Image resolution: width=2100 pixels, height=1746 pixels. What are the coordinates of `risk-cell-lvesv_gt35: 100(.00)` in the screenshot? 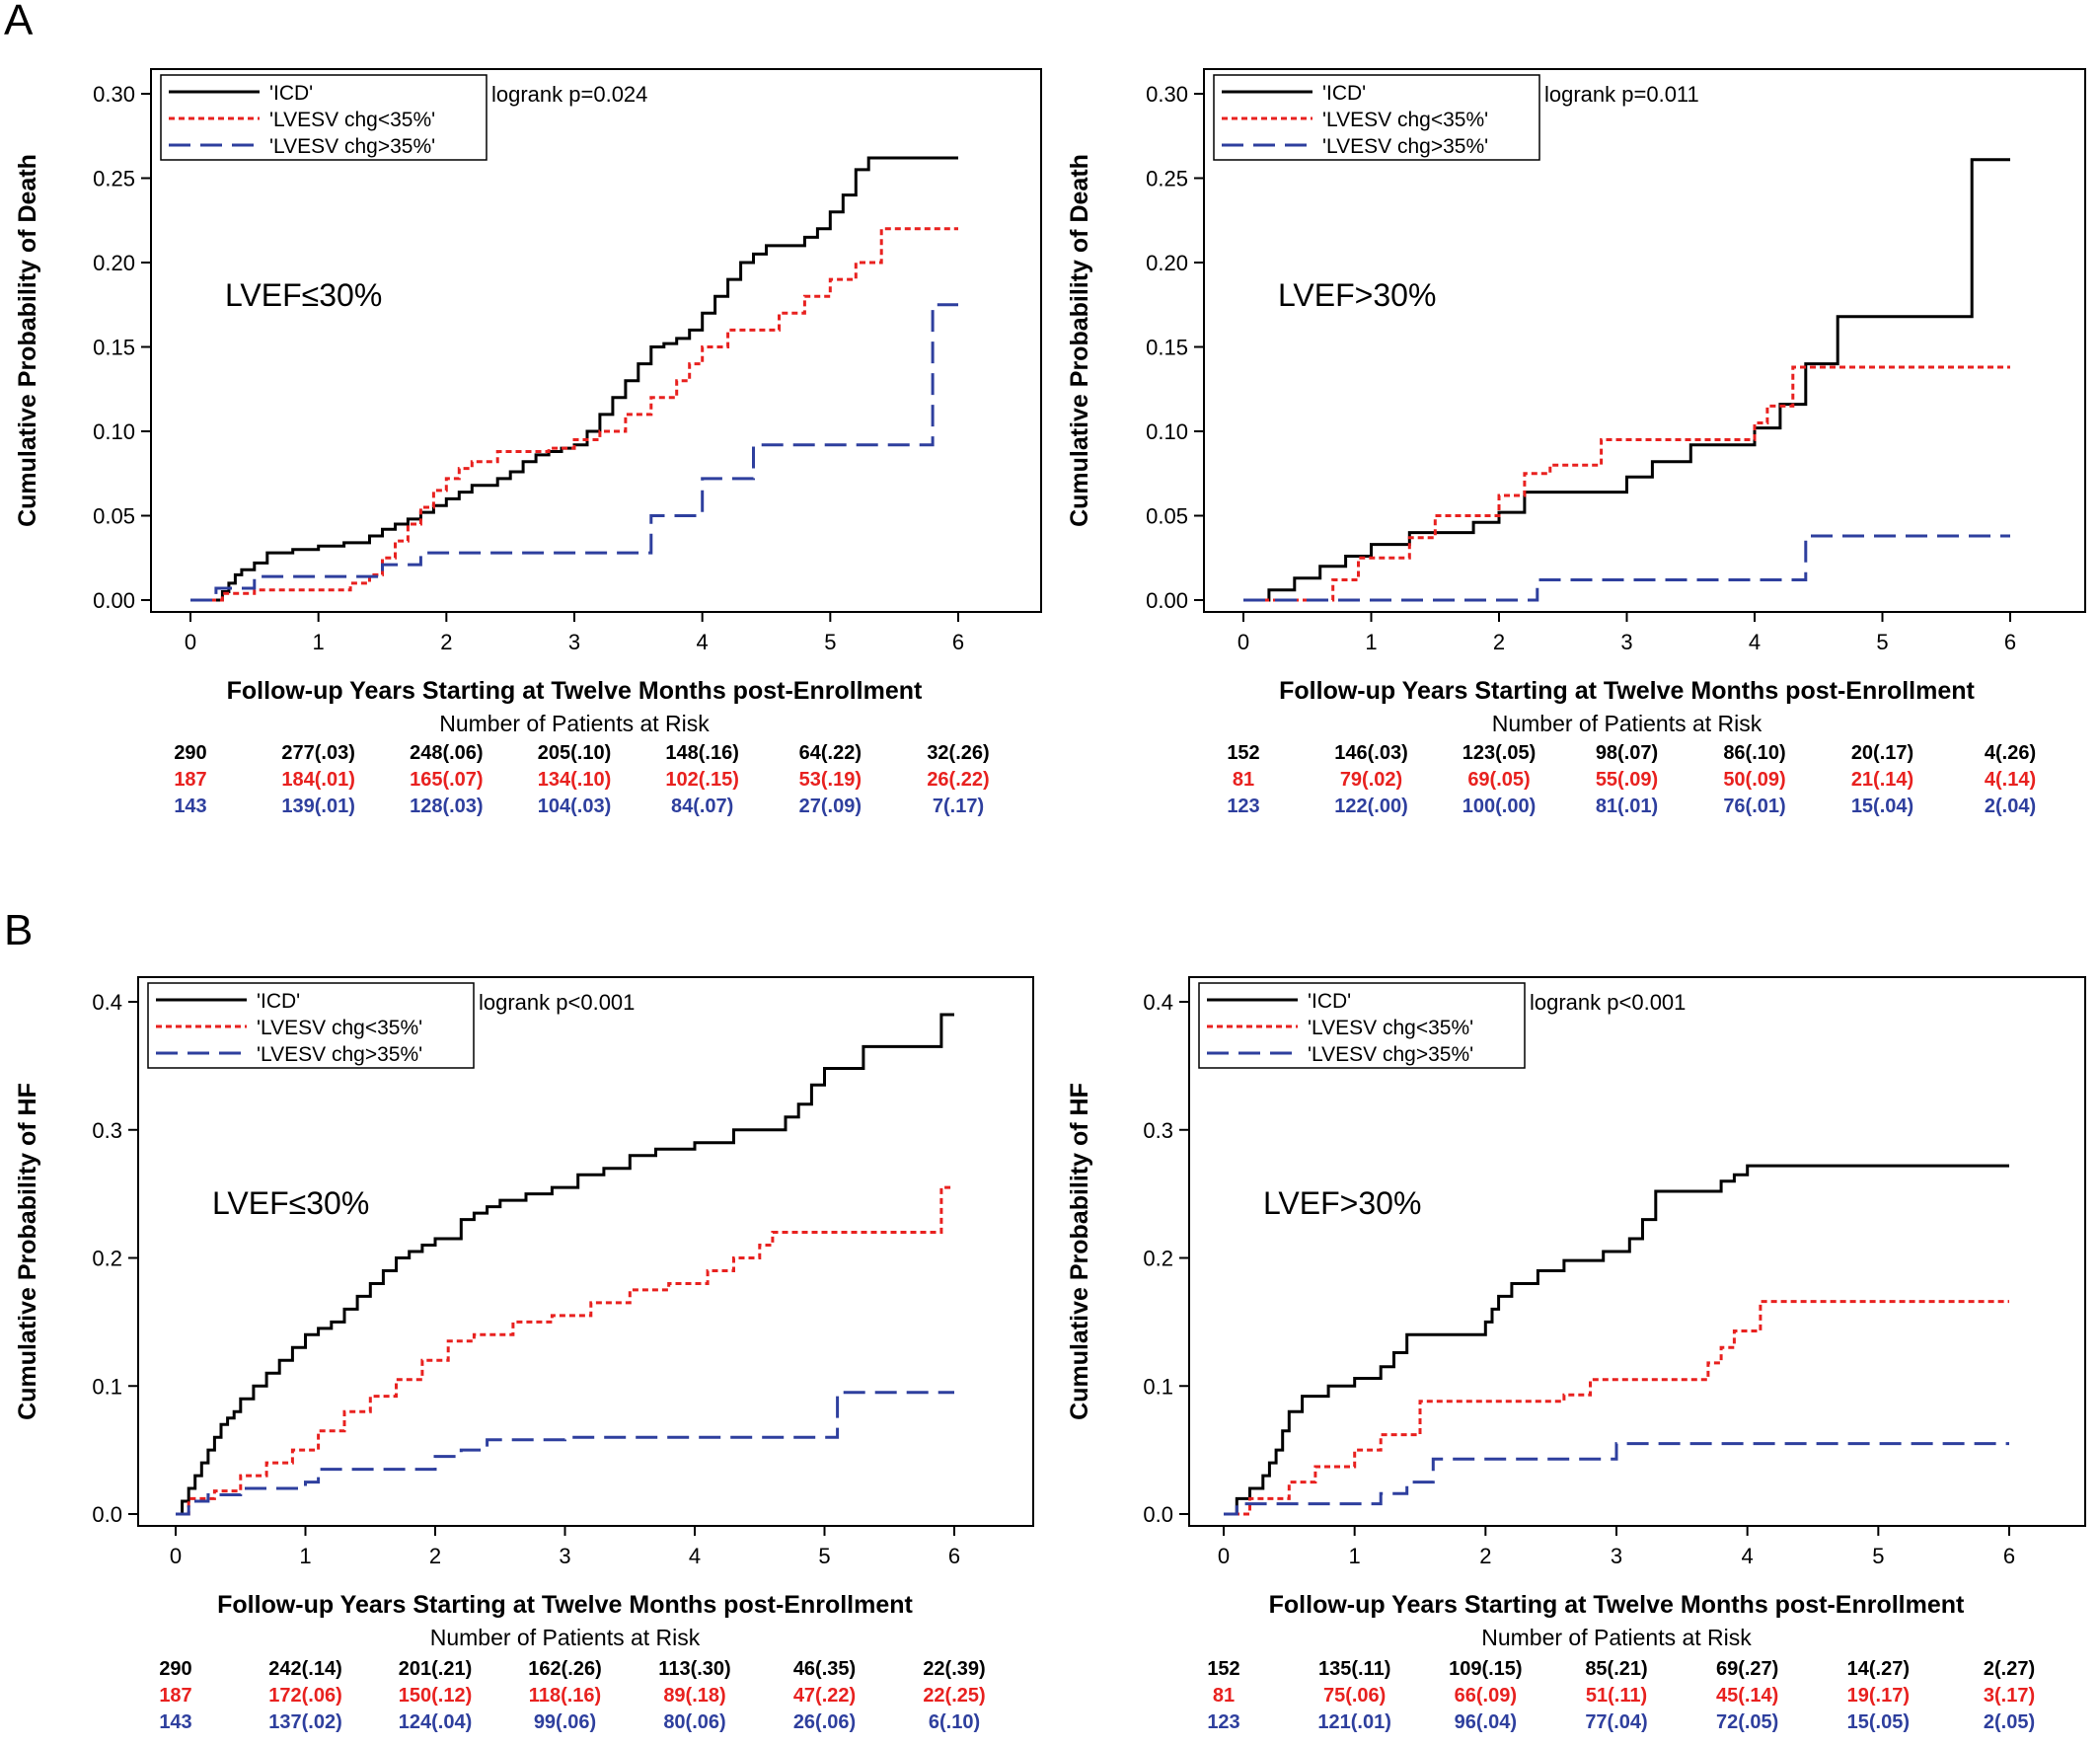 It's located at (1500, 806).